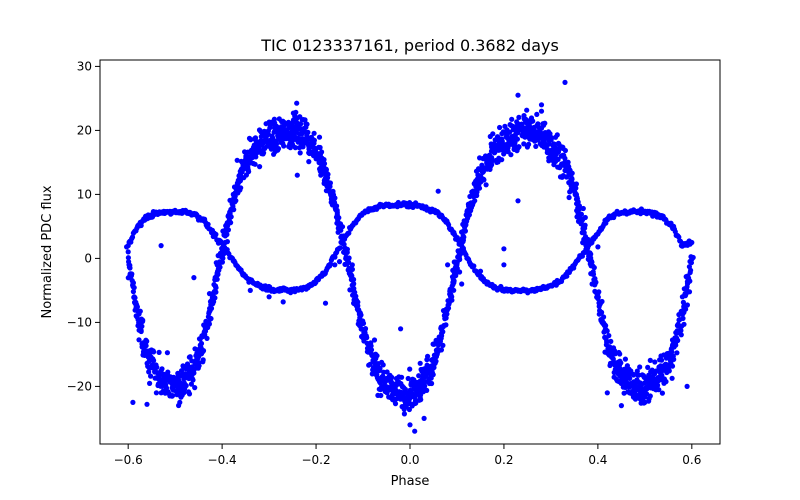  What do you see at coordinates (79, 386) in the screenshot?
I see `y-tick-label: −20` at bounding box center [79, 386].